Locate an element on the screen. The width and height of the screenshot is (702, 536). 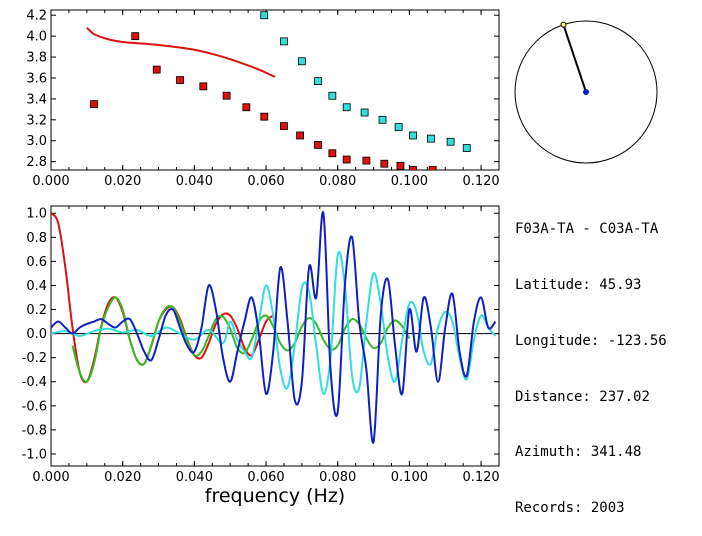
y-tick-label: -0.8 is located at coordinates (34, 430).